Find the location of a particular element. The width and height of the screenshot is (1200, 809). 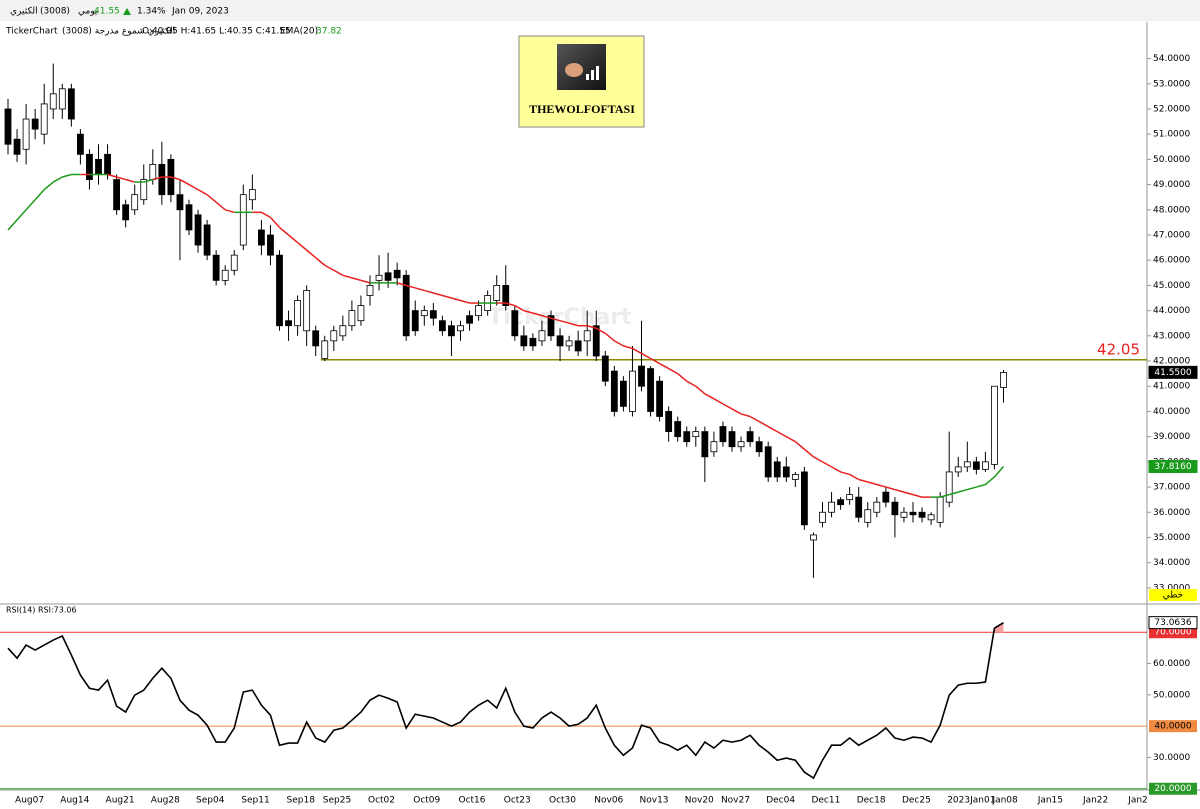

date: Jan 09, 2023 is located at coordinates (200, 12).